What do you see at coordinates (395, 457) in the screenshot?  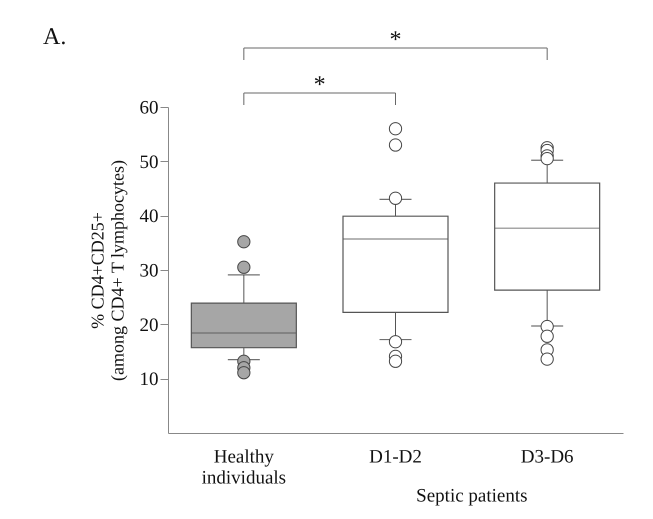 I see `x-tick-label: D1-D2` at bounding box center [395, 457].